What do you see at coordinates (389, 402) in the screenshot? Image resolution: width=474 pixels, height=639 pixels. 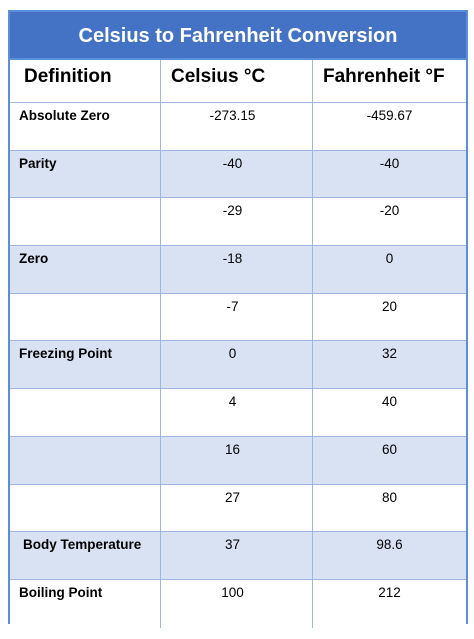 I see `row-fahrenheit: 40` at bounding box center [389, 402].